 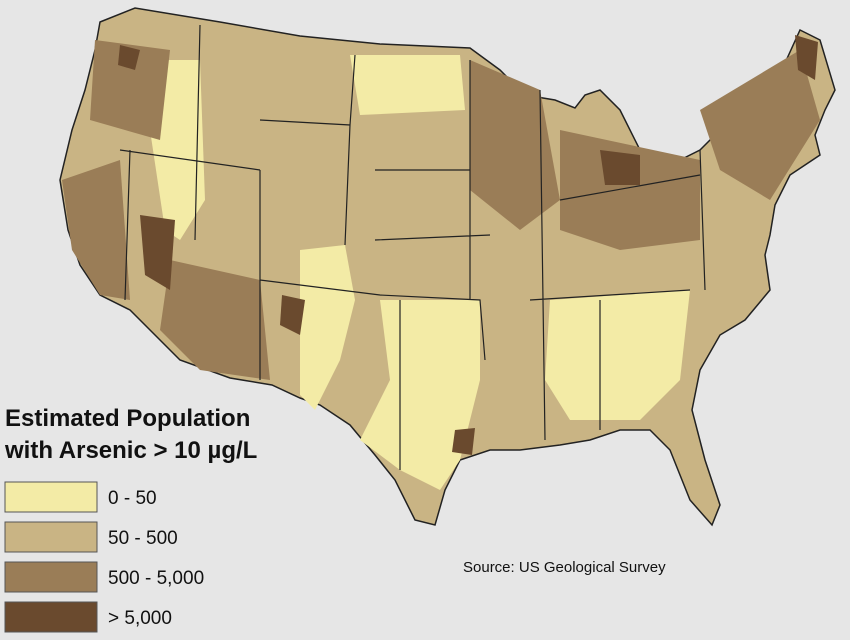 I want to click on source-note: Source: US Geological Survey, so click(x=564, y=567).